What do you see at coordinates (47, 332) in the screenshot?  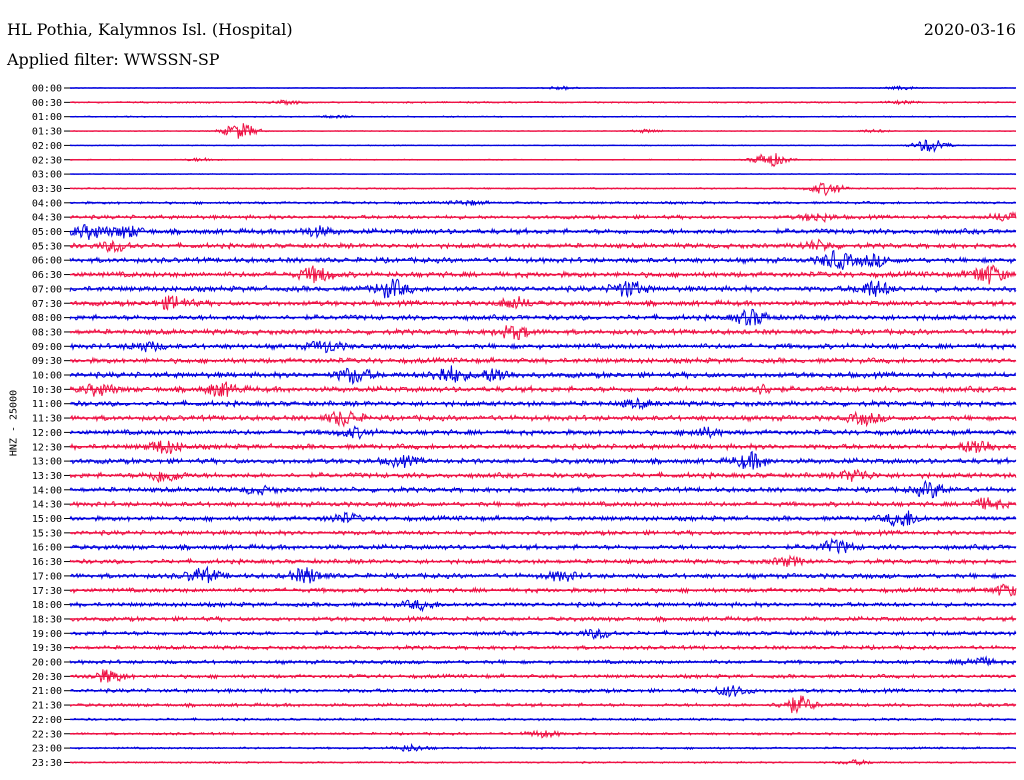 I see `time-tick-label: 08:30` at bounding box center [47, 332].